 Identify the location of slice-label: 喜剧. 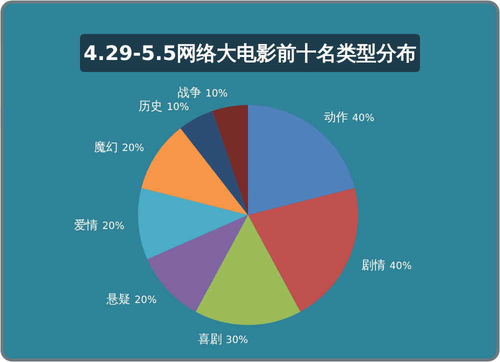
(210, 339).